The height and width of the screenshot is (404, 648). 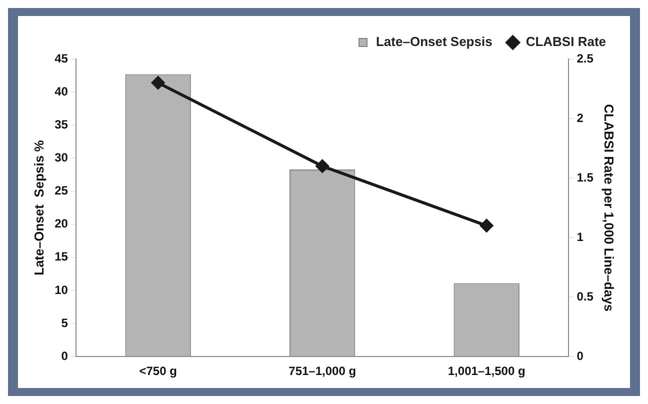 What do you see at coordinates (61, 124) in the screenshot?
I see `y-tick-label: 35` at bounding box center [61, 124].